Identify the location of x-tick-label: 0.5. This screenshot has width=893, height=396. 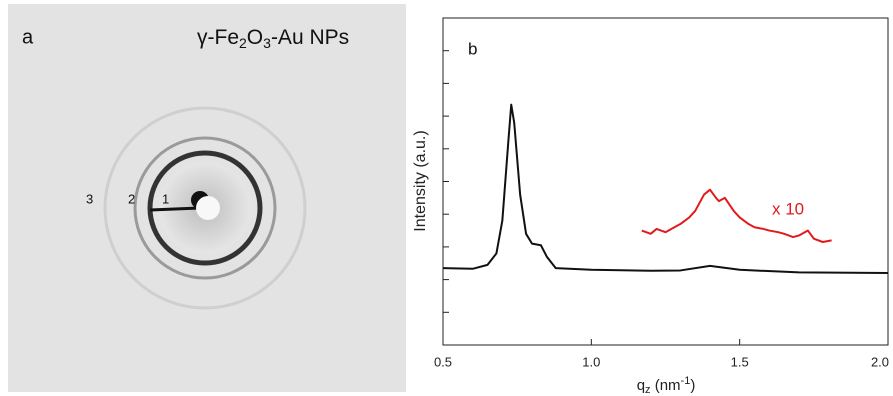
(443, 361).